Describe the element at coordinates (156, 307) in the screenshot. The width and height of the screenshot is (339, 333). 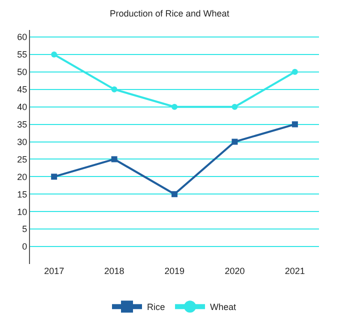
I see `legend-label: Rice` at that location.